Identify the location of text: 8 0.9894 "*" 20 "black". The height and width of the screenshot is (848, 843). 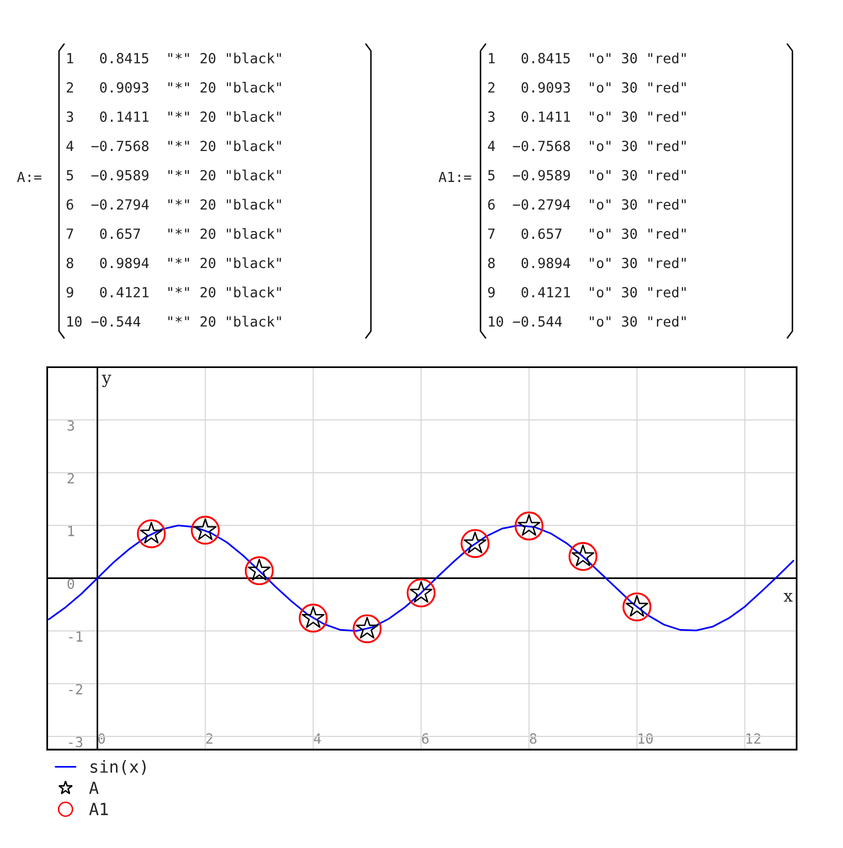
(173, 262).